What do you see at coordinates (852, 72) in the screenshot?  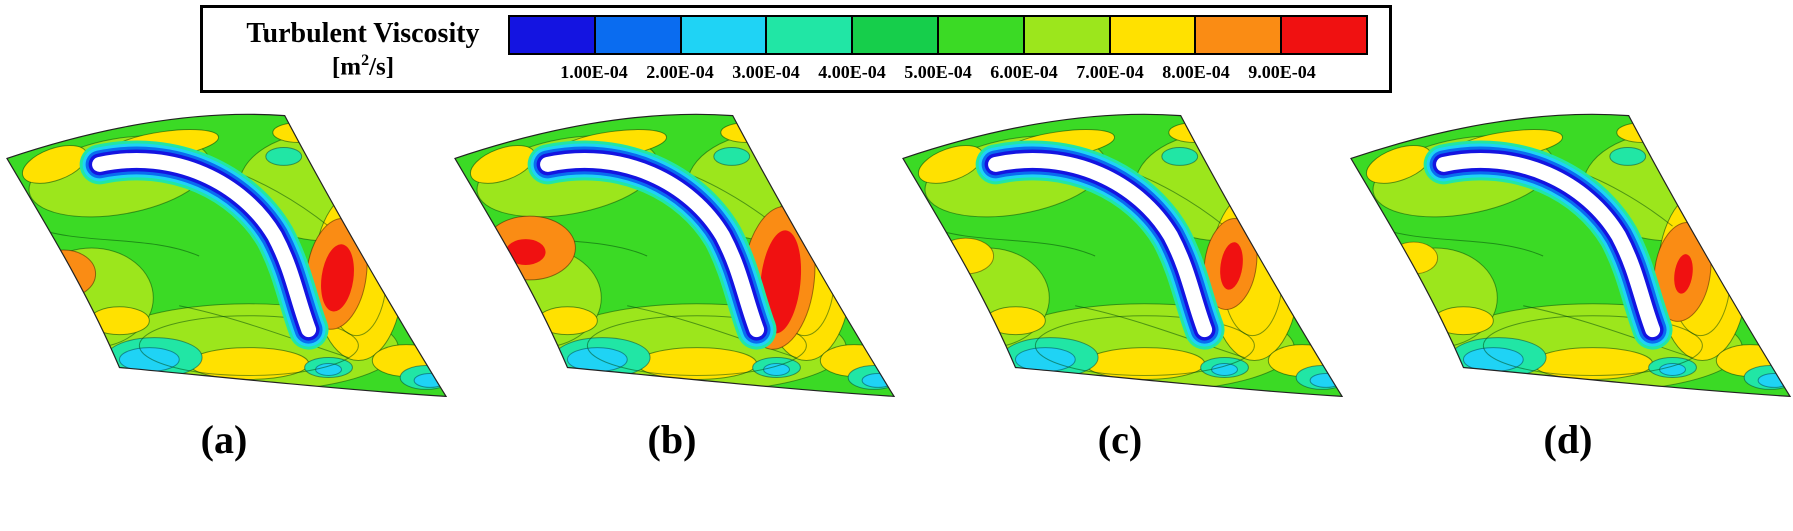 I see `colorbar-label-4: 4.00E-04` at bounding box center [852, 72].